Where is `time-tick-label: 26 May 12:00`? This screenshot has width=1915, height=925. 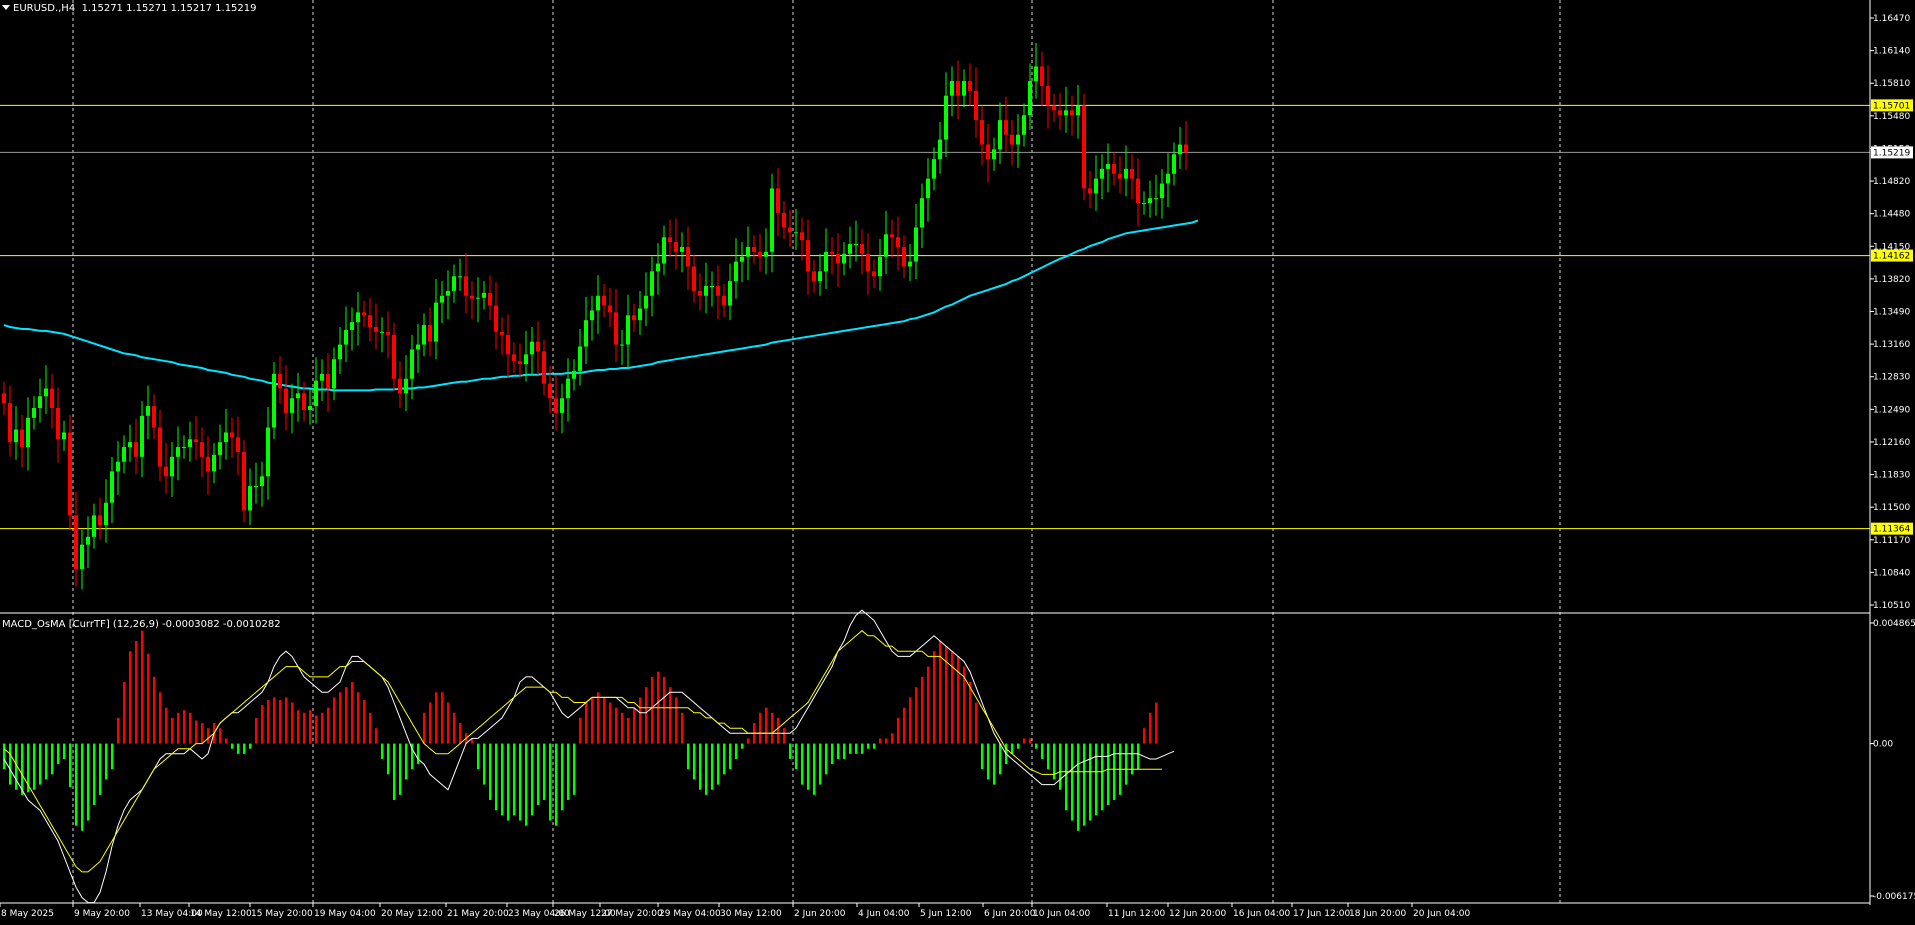 time-tick-label: 26 May 12:00 is located at coordinates (585, 914).